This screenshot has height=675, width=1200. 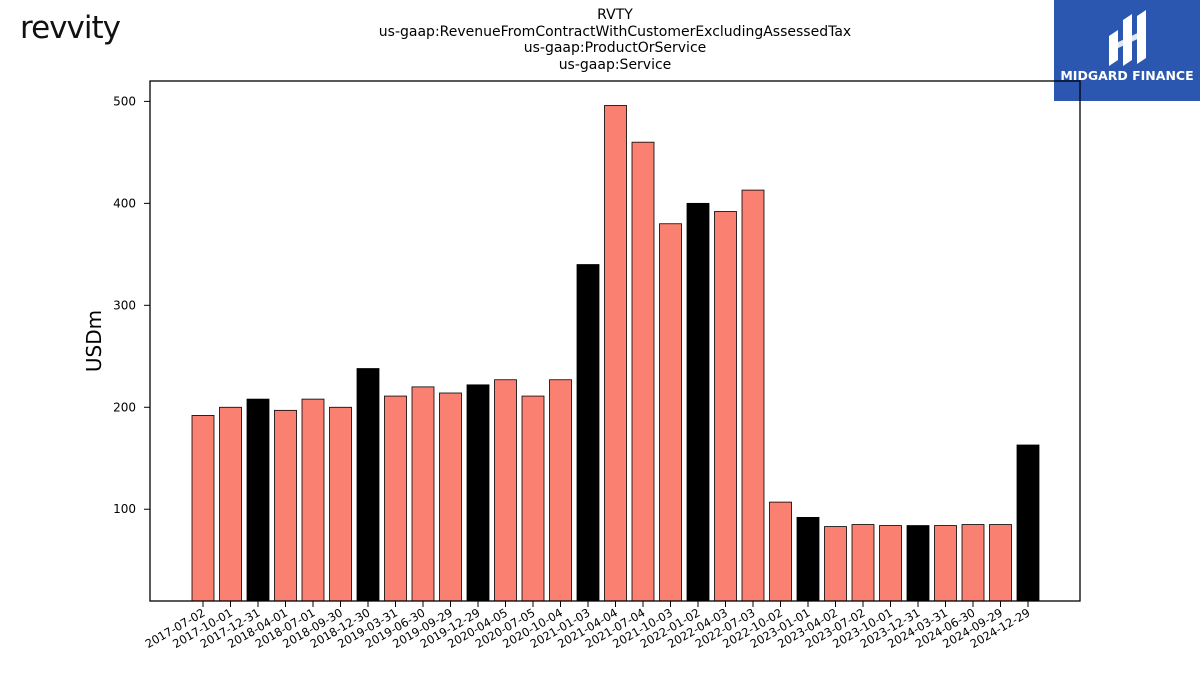 I want to click on chart-title-axis: us-gaap:ProductOrService, so click(x=615, y=48).